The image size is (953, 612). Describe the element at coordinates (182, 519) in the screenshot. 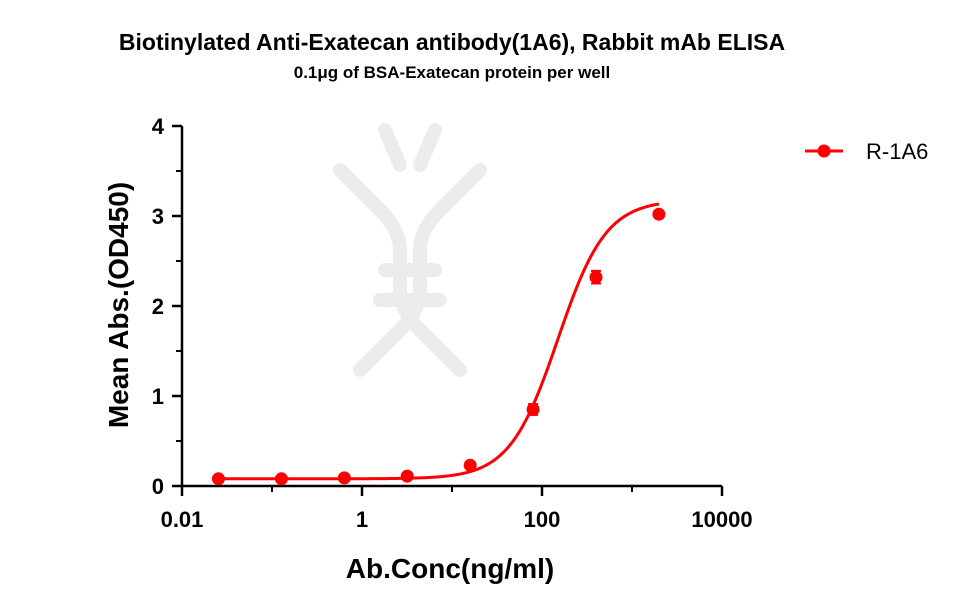

I see `x-tick-label: 0.01` at that location.